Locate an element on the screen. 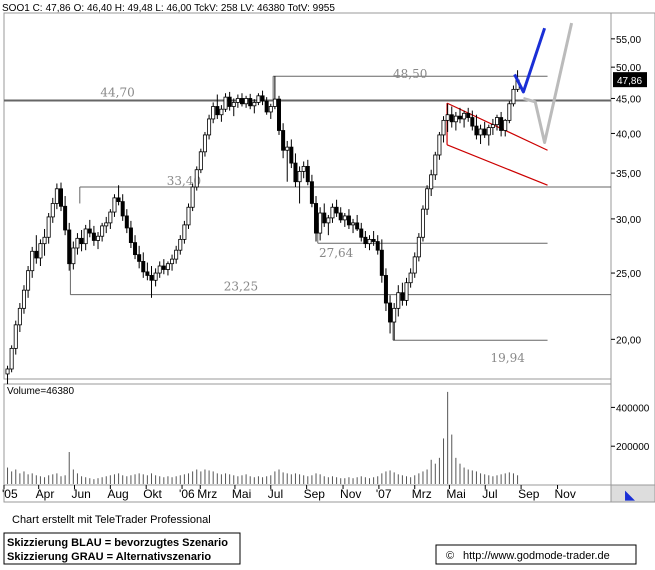  price-tick-label: 40,00 is located at coordinates (628, 134).